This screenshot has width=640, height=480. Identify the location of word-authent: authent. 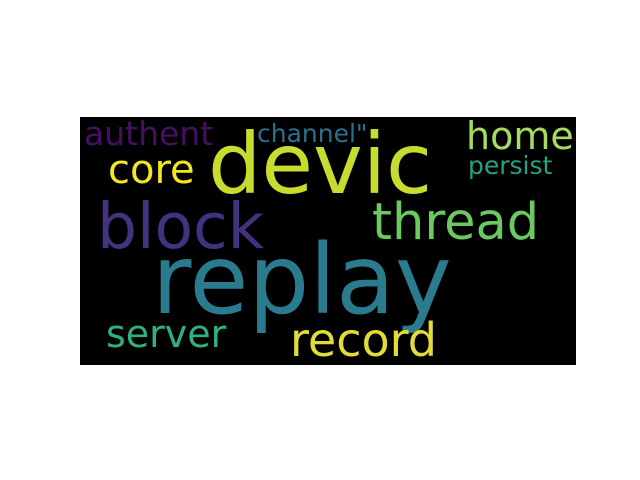
(149, 135).